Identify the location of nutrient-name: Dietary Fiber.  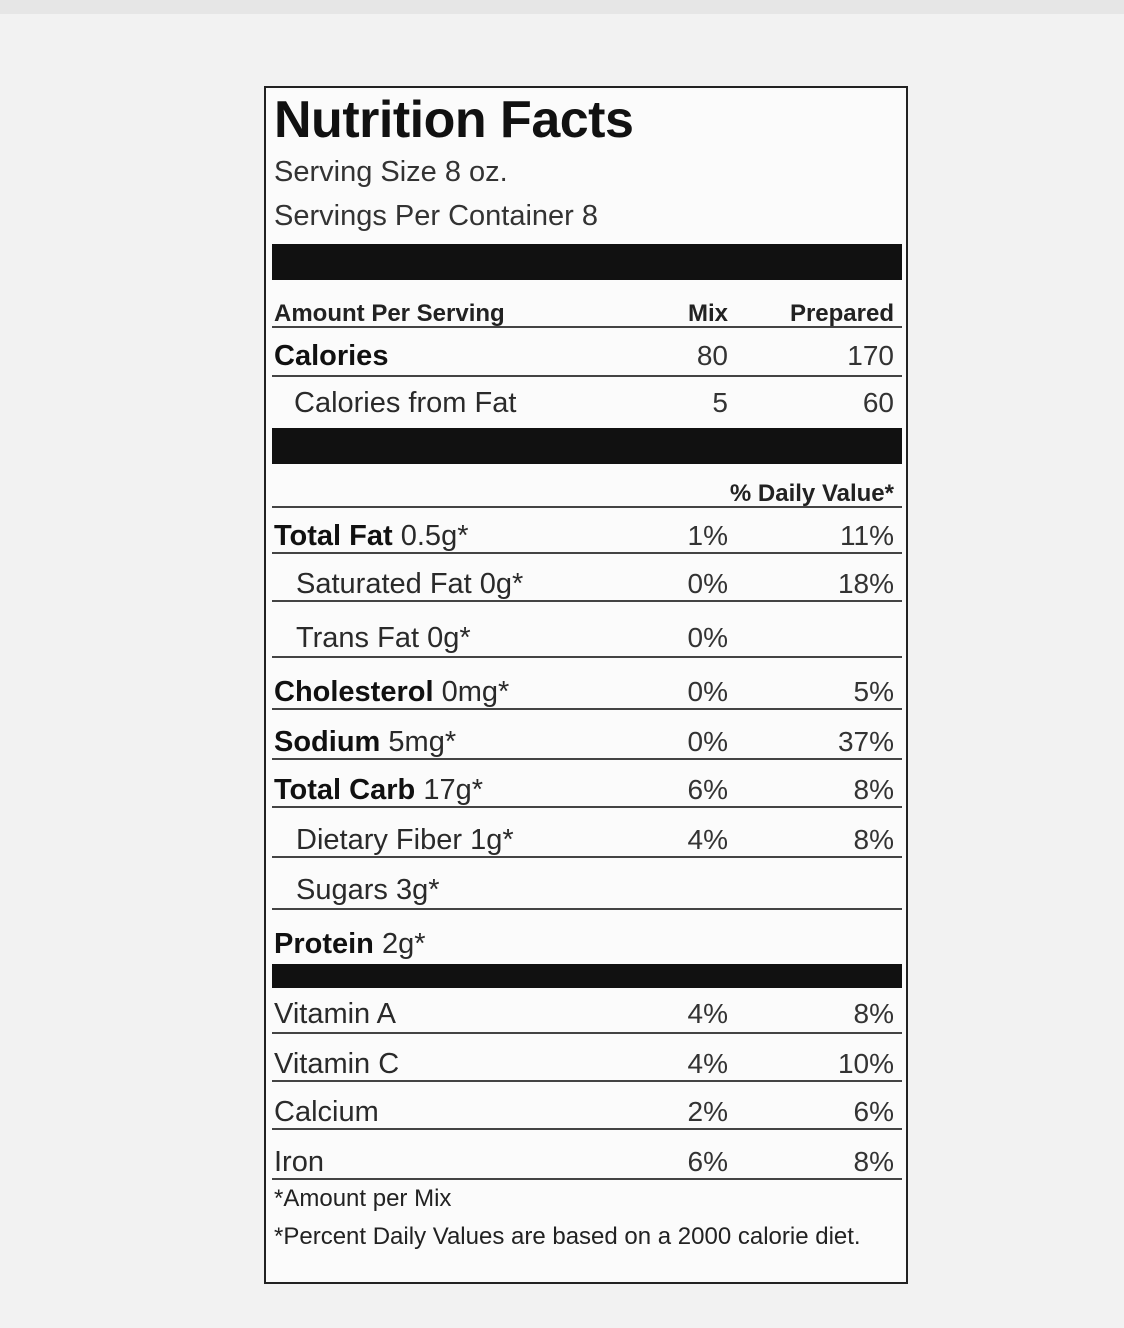
(379, 840).